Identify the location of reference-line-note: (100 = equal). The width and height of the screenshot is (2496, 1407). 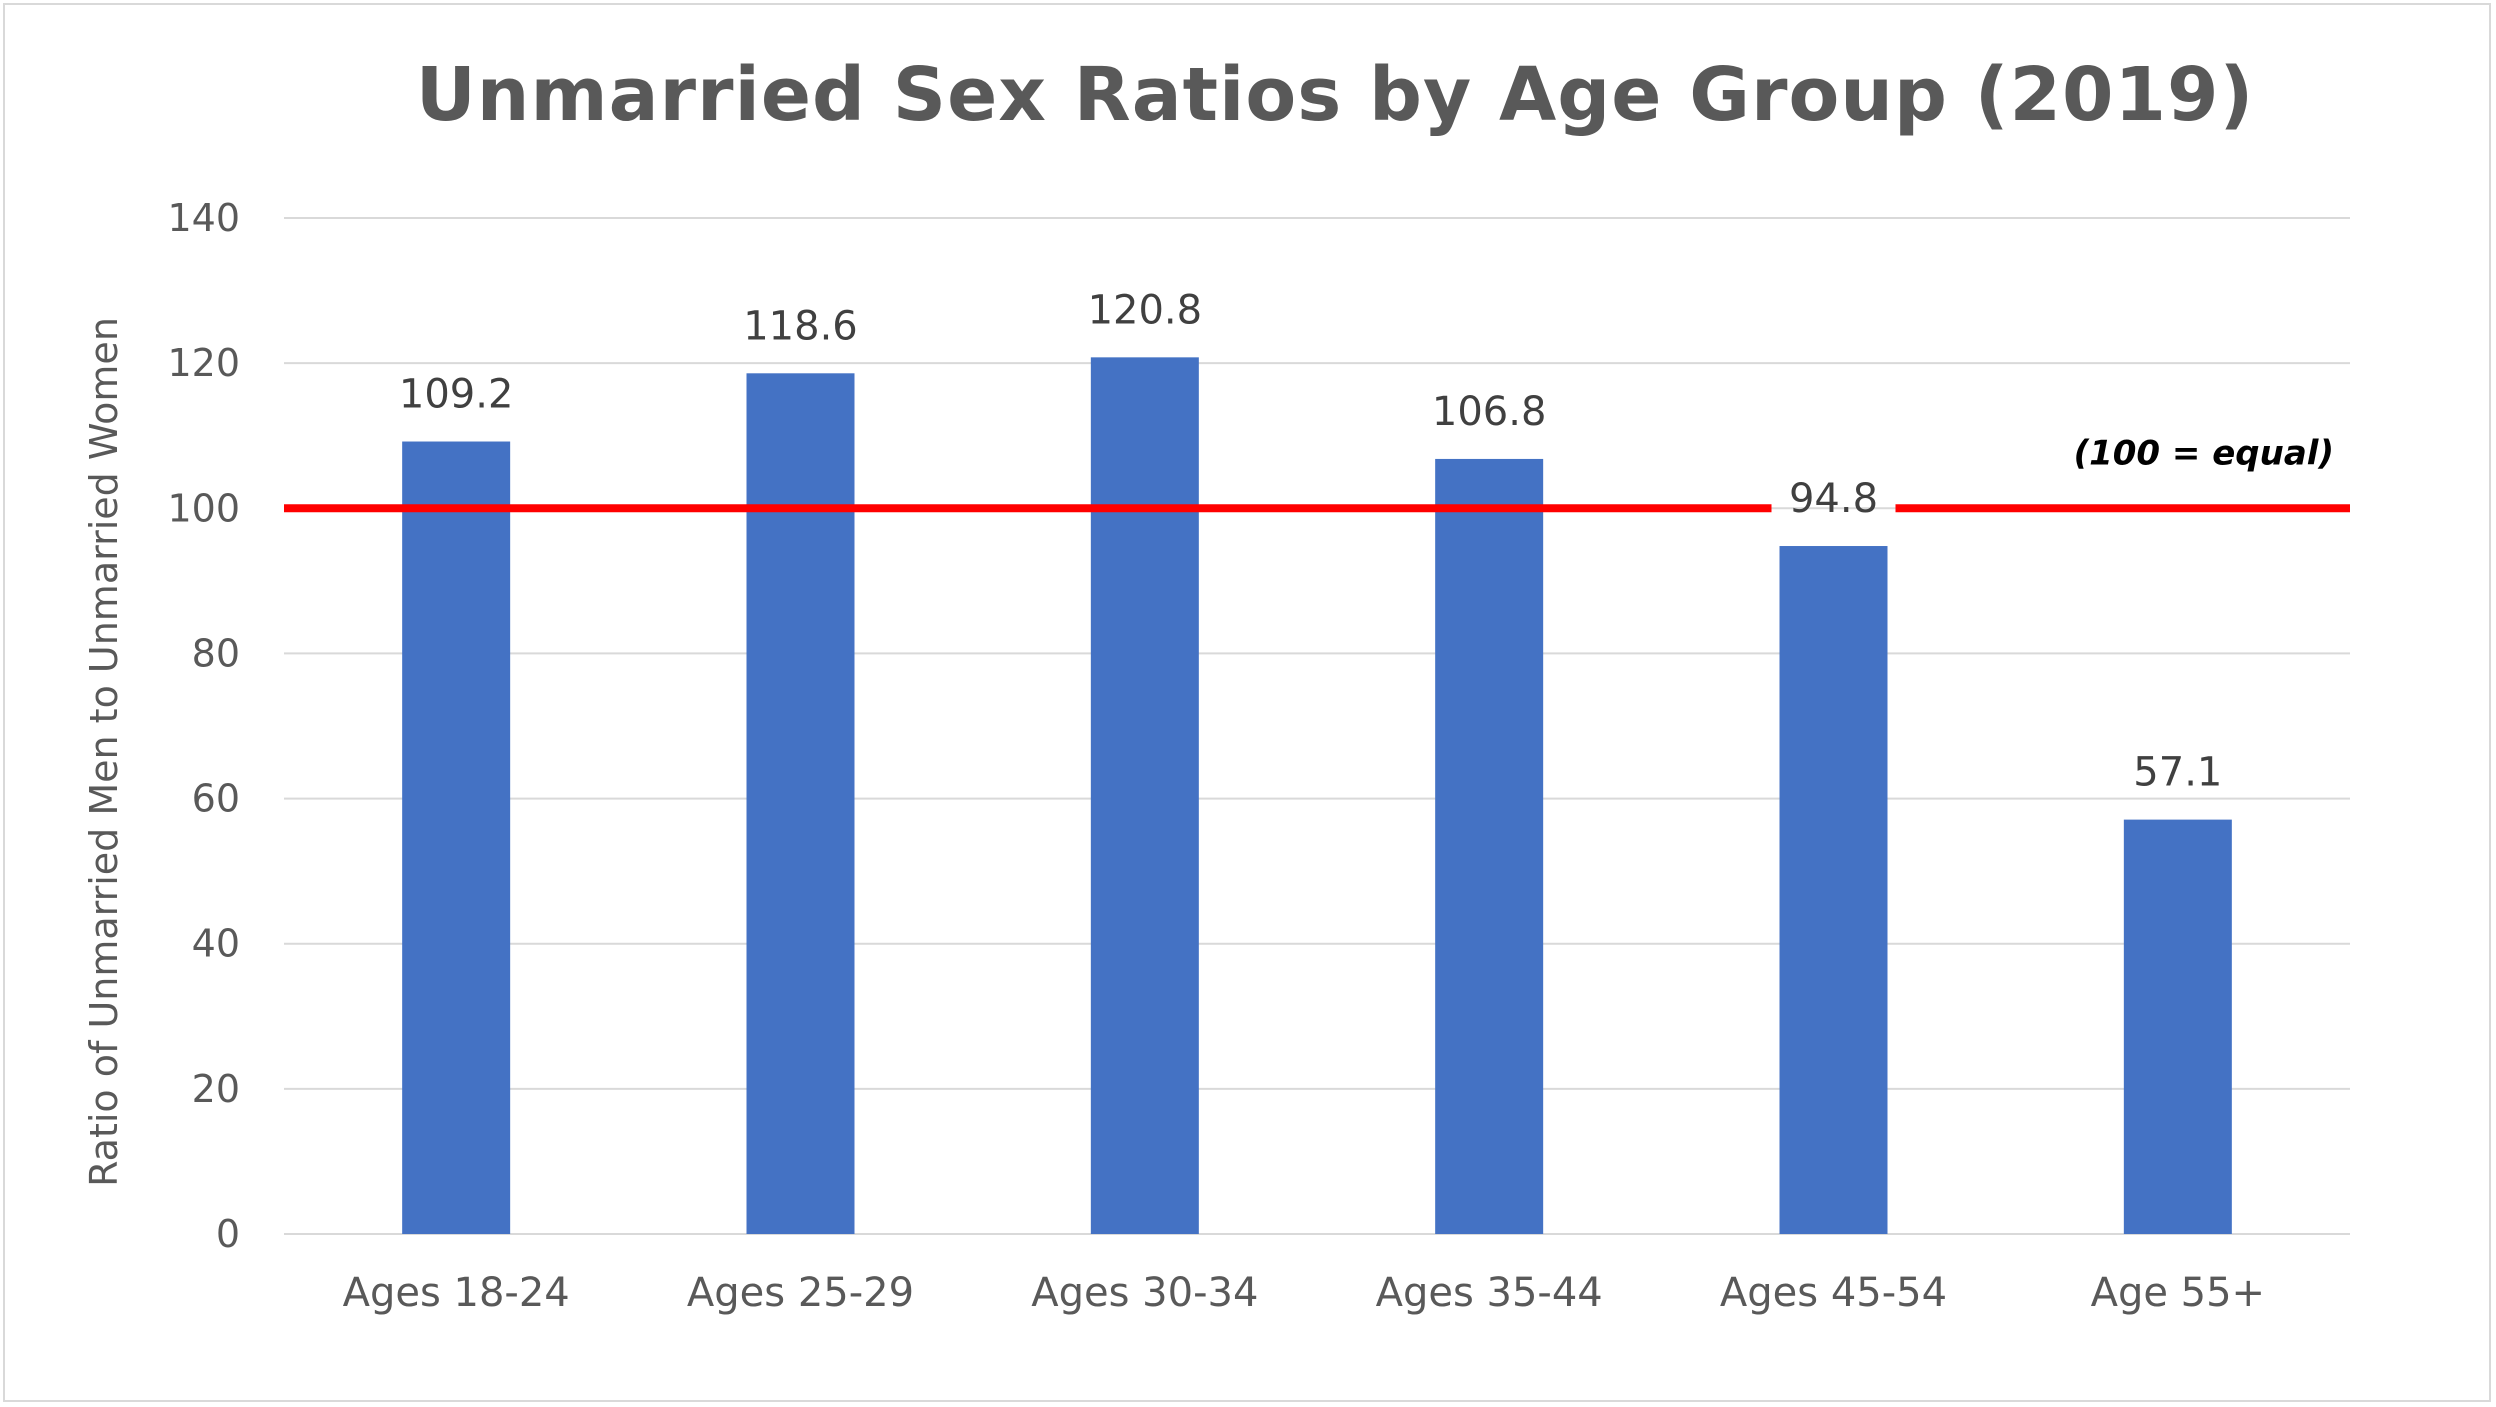
(2204, 453).